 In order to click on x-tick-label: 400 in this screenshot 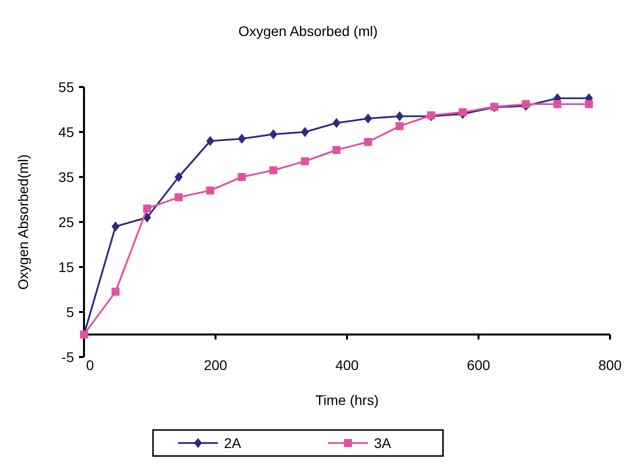, I will do `click(347, 364)`.